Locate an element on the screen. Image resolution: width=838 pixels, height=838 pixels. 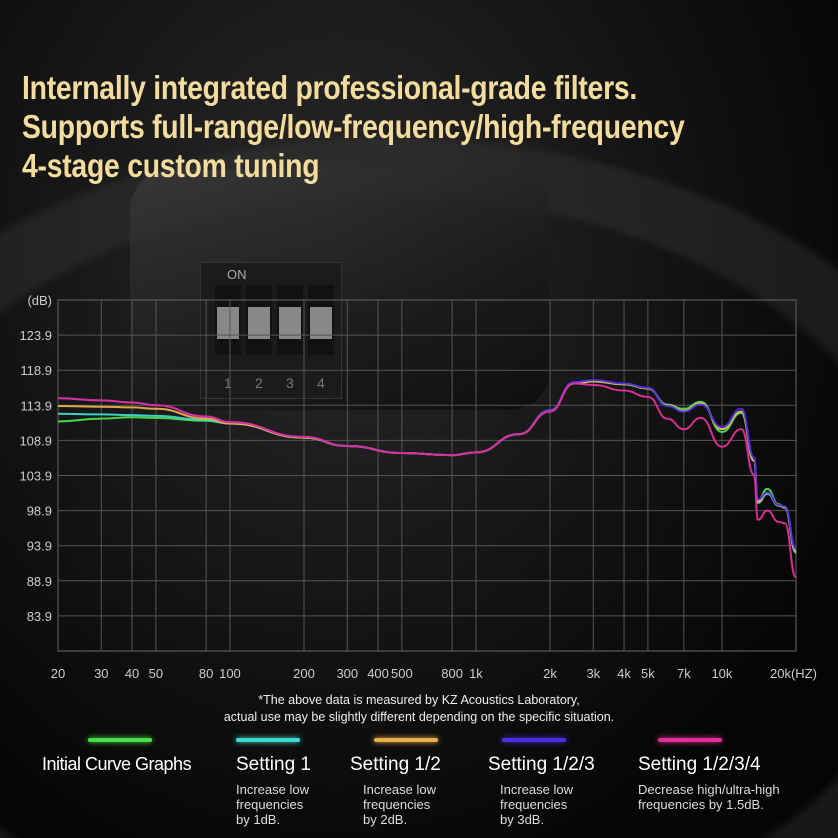
y-axis-label: (dB) is located at coordinates (39, 300).